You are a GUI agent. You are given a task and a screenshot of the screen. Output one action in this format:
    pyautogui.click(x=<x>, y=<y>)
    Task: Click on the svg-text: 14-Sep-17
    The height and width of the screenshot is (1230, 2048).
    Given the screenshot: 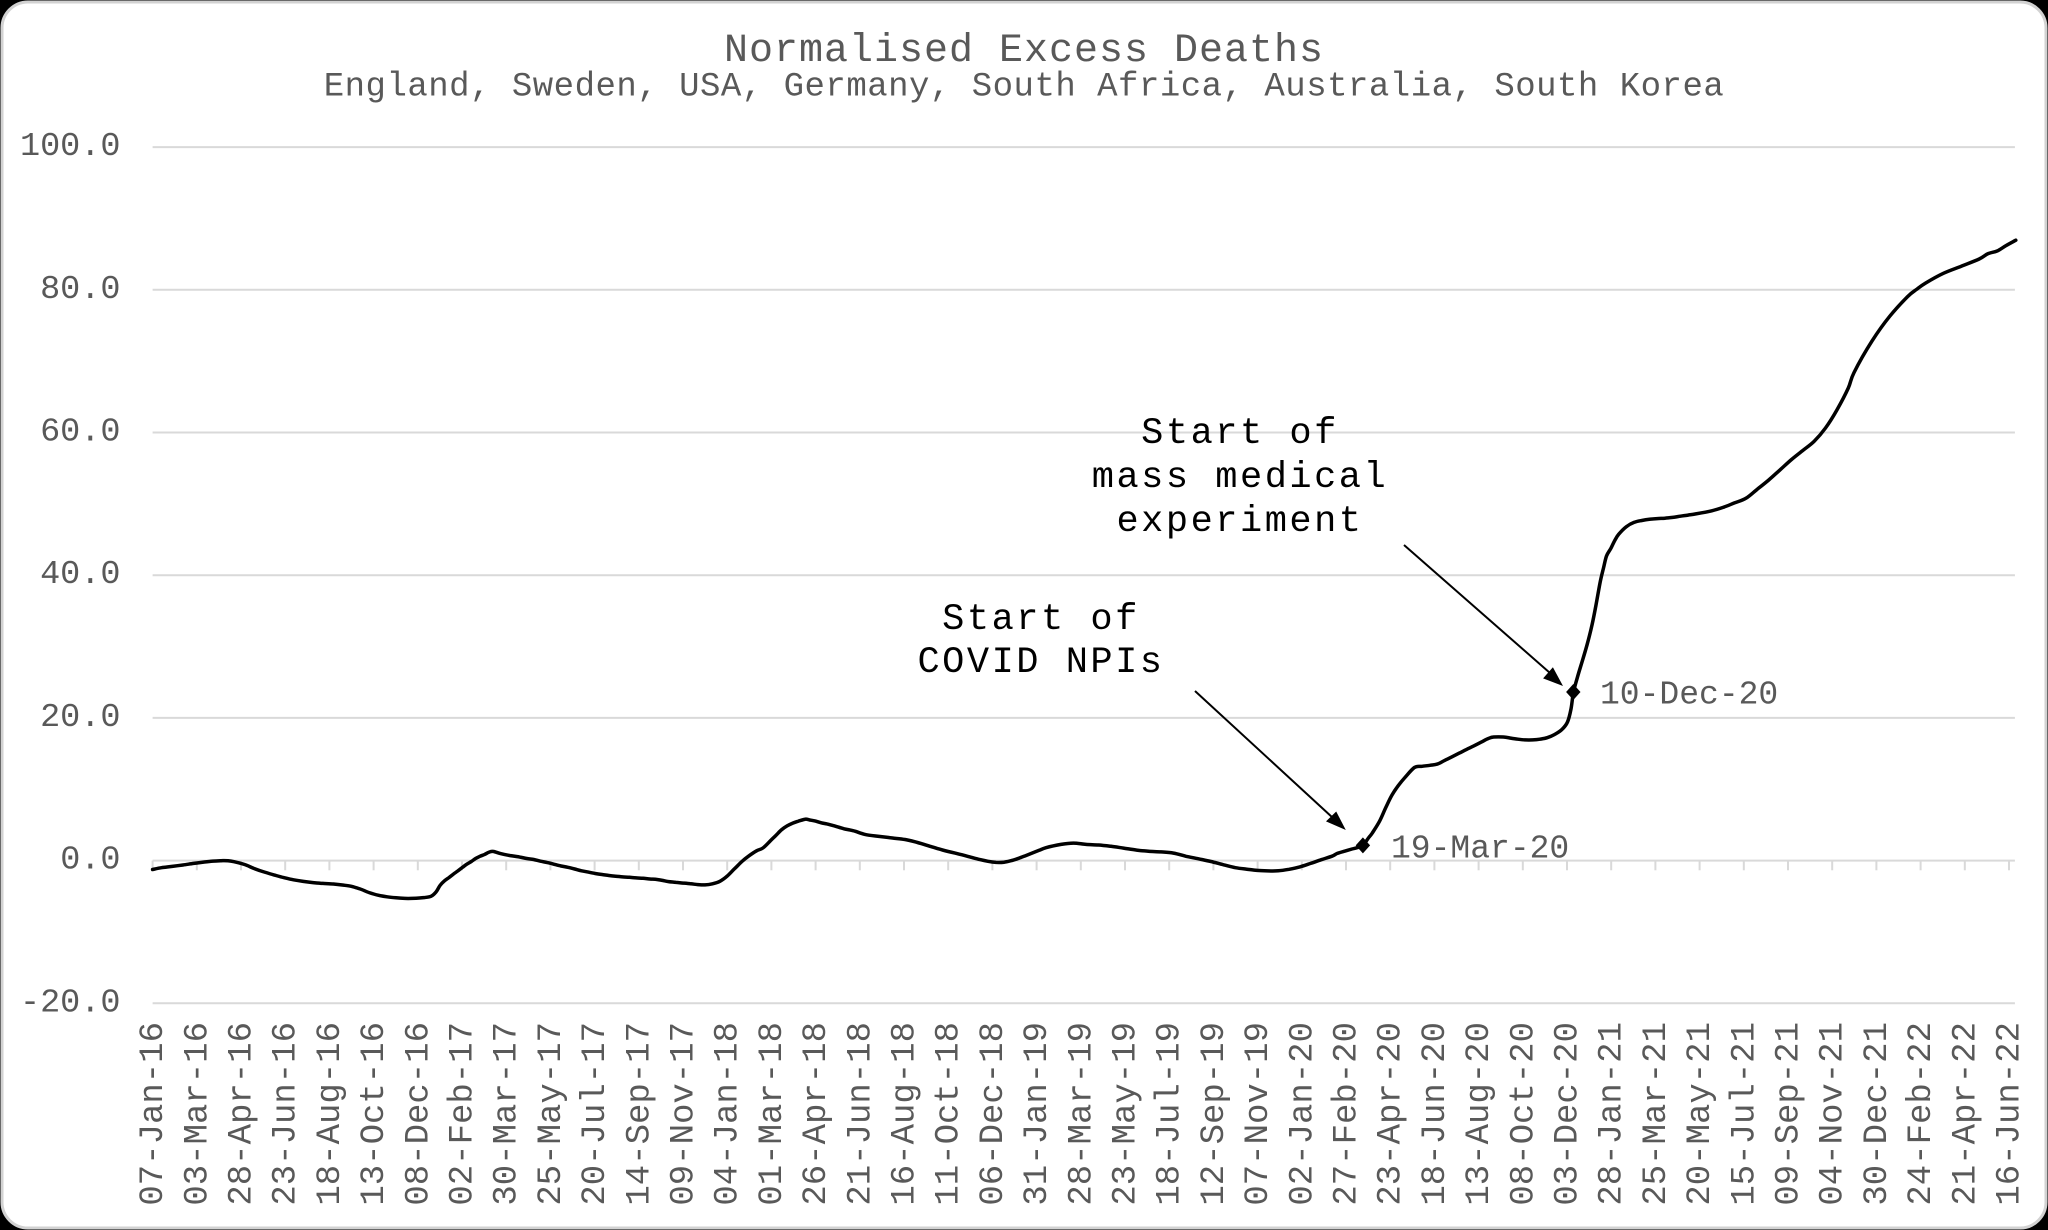 What is the action you would take?
    pyautogui.click(x=640, y=1114)
    